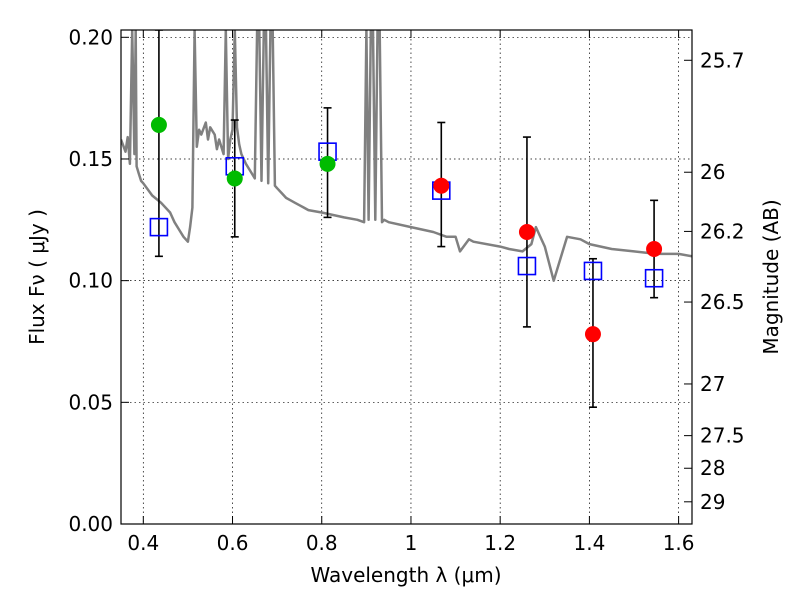  I want to click on x-tick-label: 1, so click(411, 543).